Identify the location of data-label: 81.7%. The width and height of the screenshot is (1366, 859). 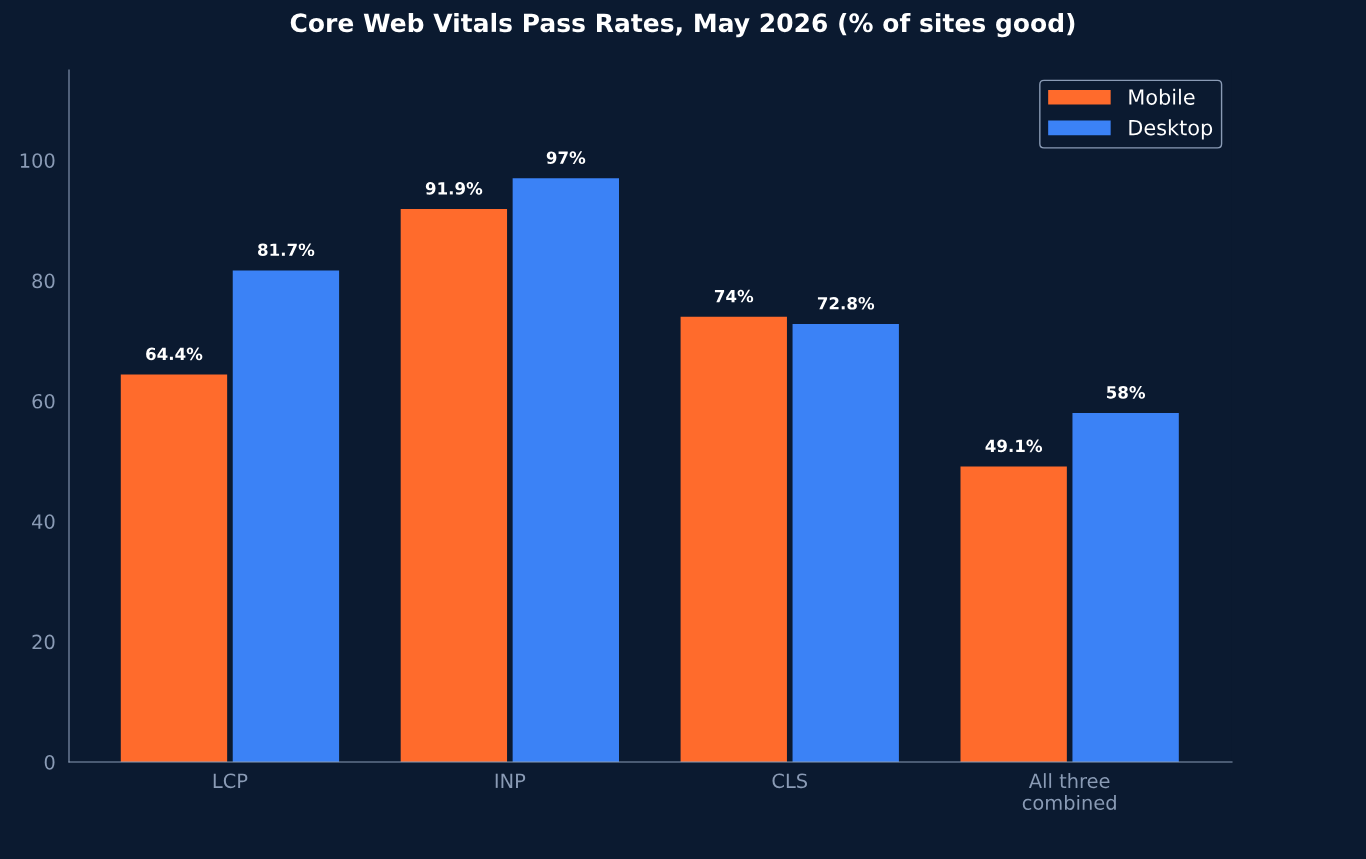
(286, 250).